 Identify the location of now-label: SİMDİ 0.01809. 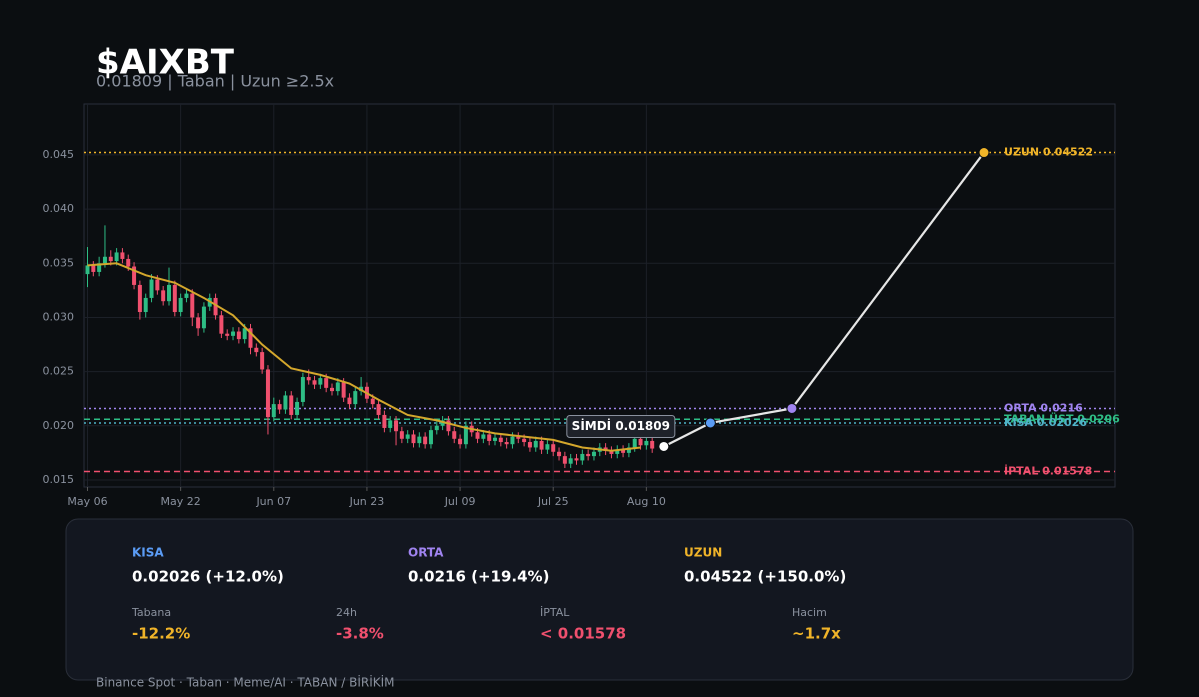
(621, 425).